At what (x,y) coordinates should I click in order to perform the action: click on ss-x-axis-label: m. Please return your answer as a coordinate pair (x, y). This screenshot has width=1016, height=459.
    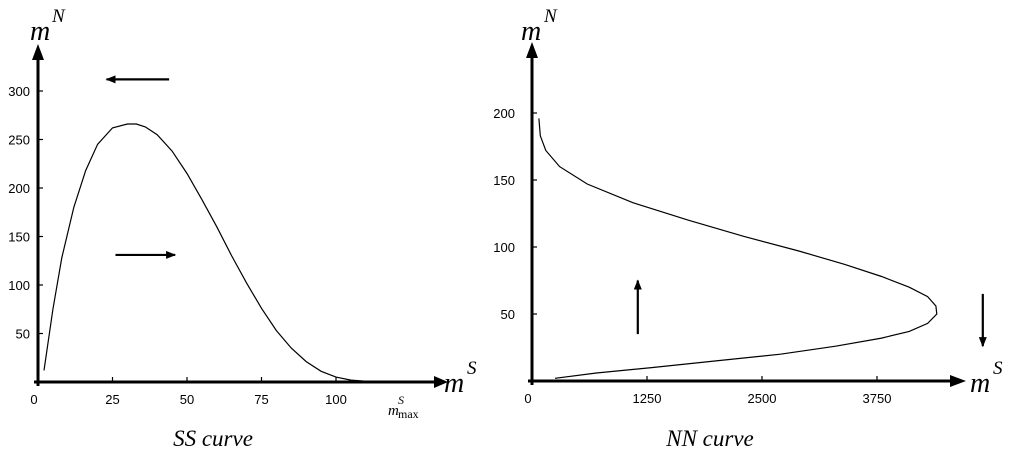
    Looking at the image, I should click on (454, 383).